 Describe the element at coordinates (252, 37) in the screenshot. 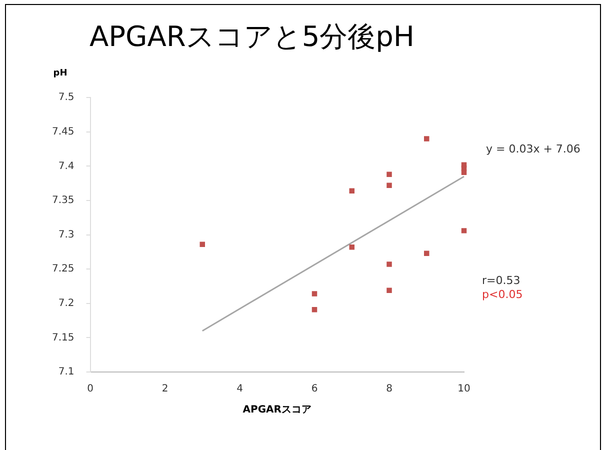

I see `chart-title: APGARスコアと5分後pH` at that location.